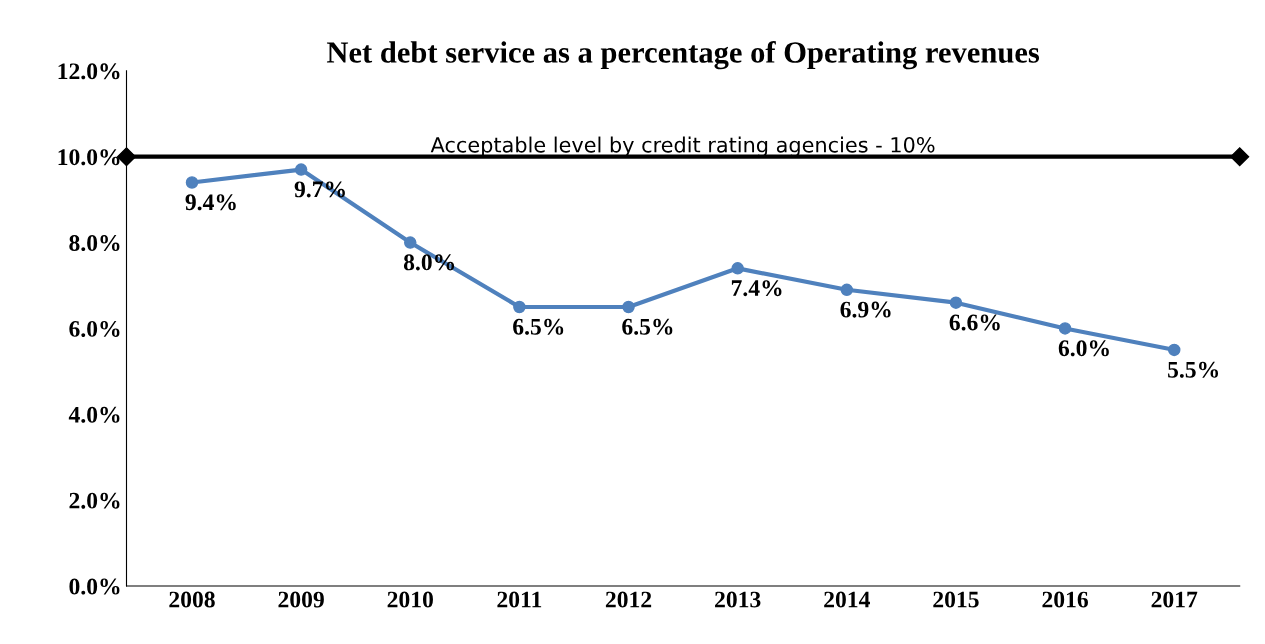  What do you see at coordinates (94, 500) in the screenshot?
I see `y-tick-label: 2.0%` at bounding box center [94, 500].